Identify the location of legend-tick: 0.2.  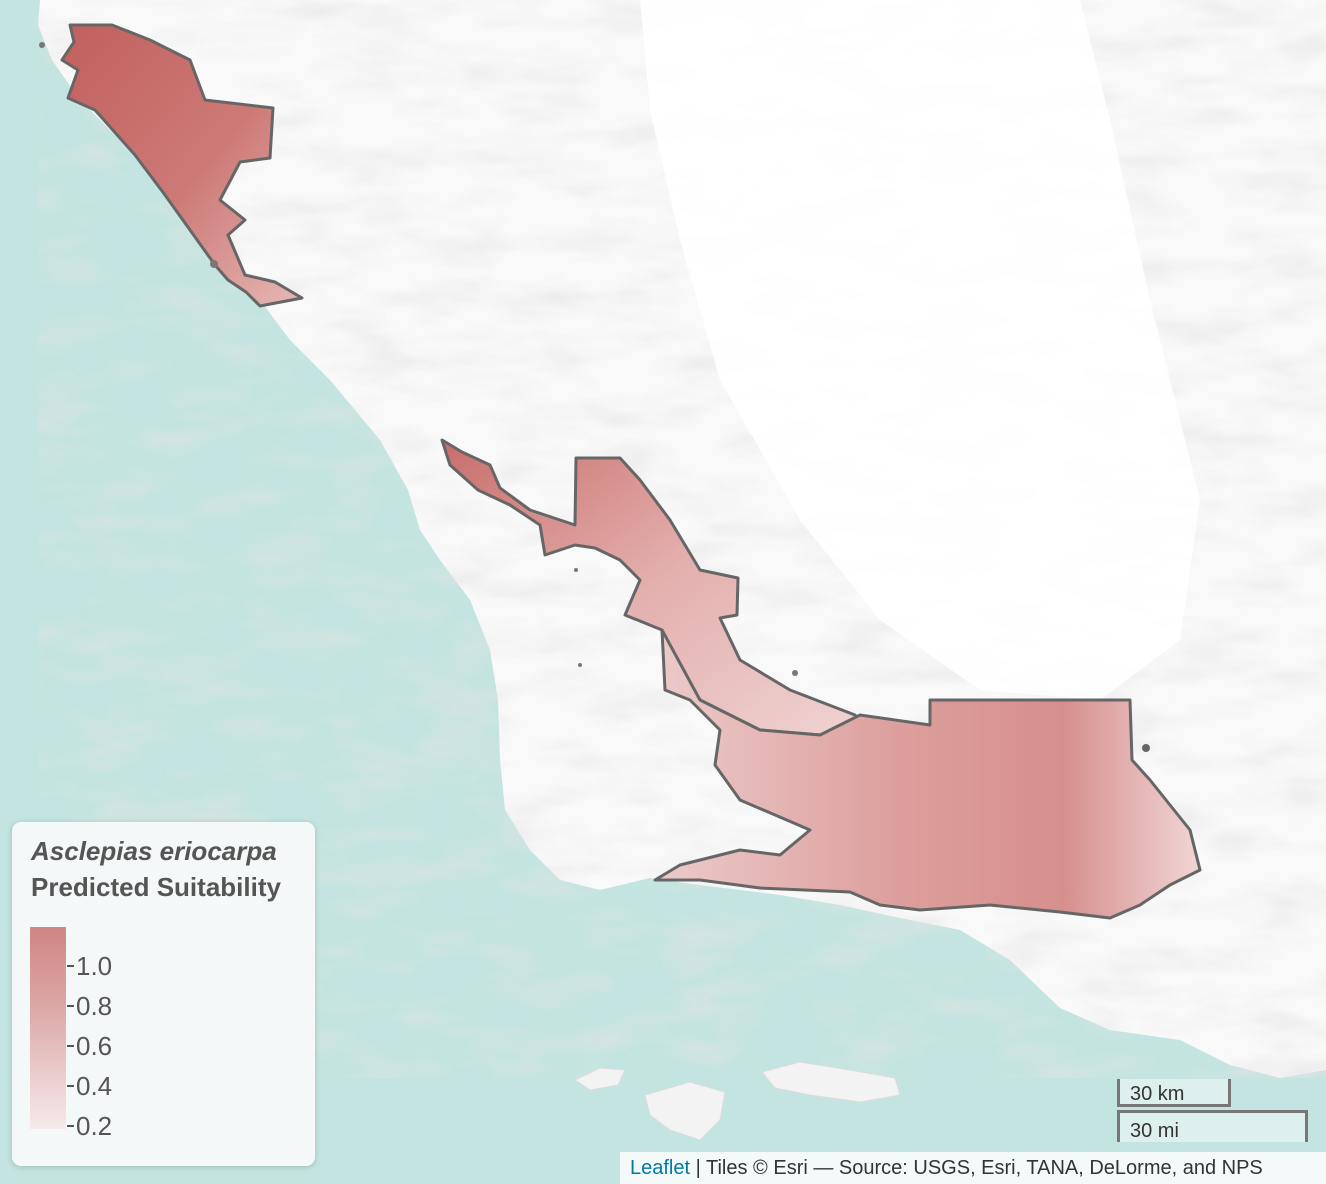
(89, 1126).